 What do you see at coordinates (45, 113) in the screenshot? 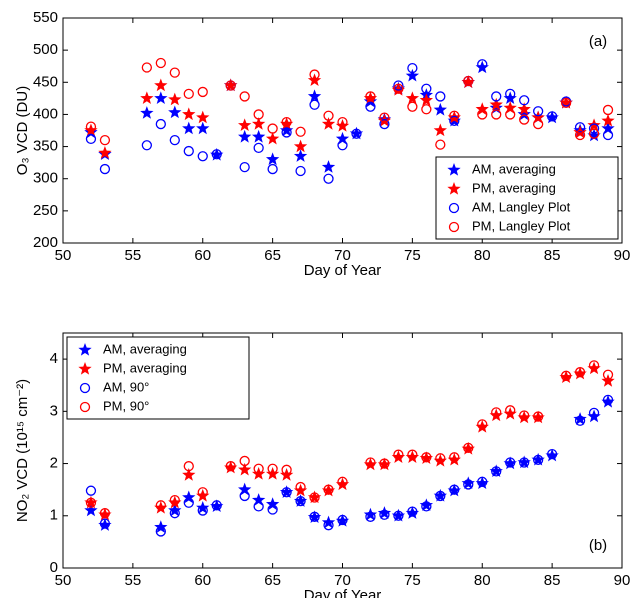
I see `y-tick-label: 400` at bounding box center [45, 113].